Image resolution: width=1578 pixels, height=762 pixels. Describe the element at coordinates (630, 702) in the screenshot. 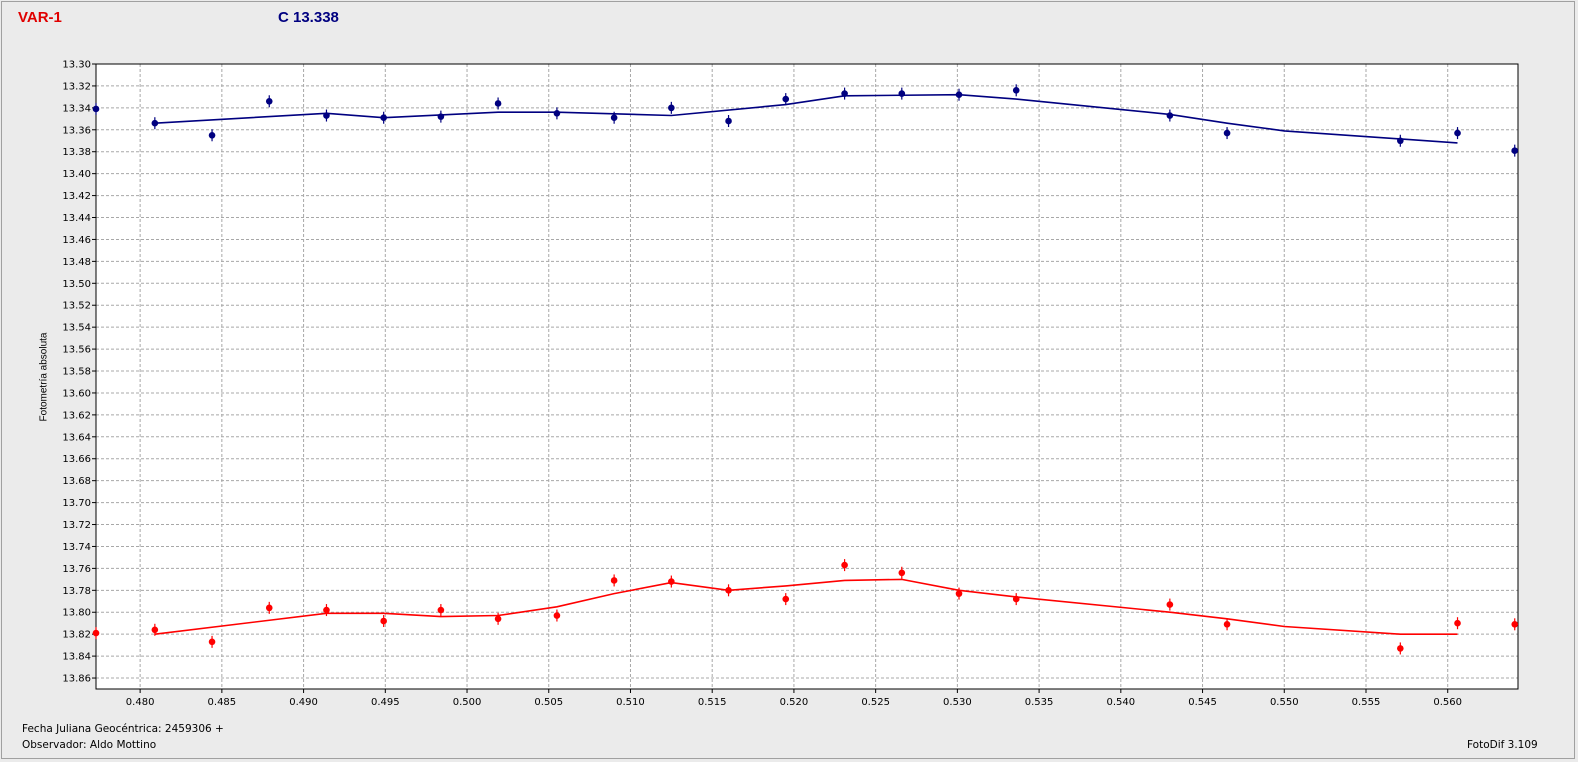

I see `x-tick-label: 0.510` at that location.